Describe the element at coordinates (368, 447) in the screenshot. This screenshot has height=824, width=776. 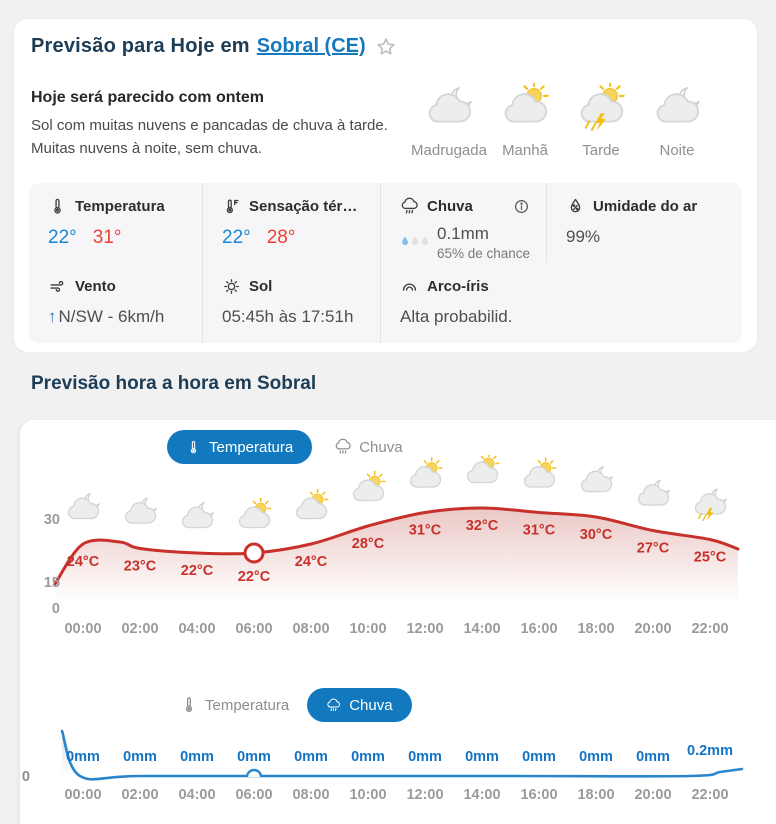
I see `toggle-chuva-inactive: Chuva` at that location.